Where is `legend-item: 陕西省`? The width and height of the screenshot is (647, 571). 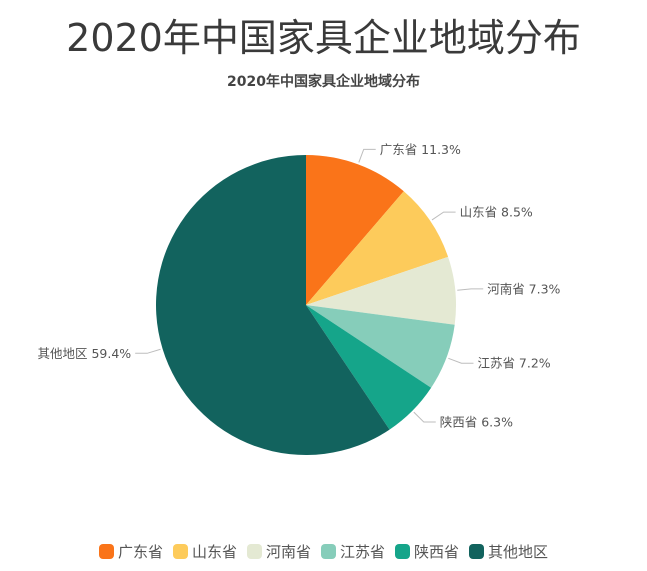
legend-item: 陕西省 is located at coordinates (427, 551).